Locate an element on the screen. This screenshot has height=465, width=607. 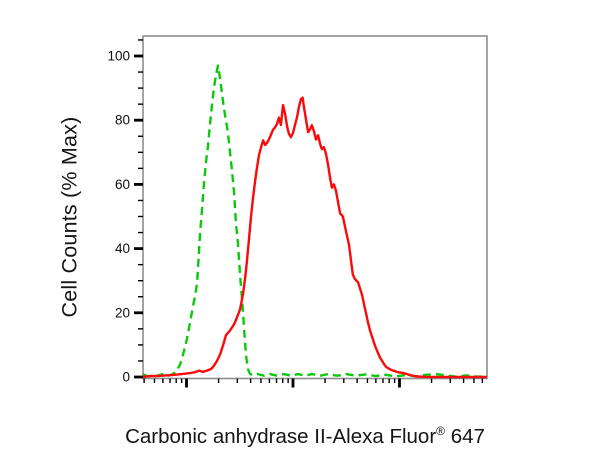
x-axis-title-text: Carbonic anhydrase II-Alexa Fluor is located at coordinates (281, 436).